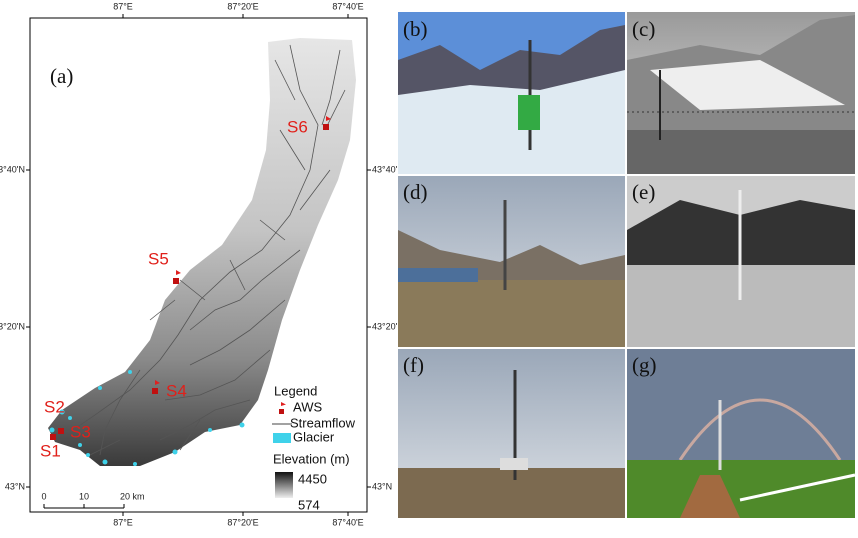 The width and height of the screenshot is (858, 538). What do you see at coordinates (176, 390) in the screenshot?
I see `station-label: S4` at bounding box center [176, 390].